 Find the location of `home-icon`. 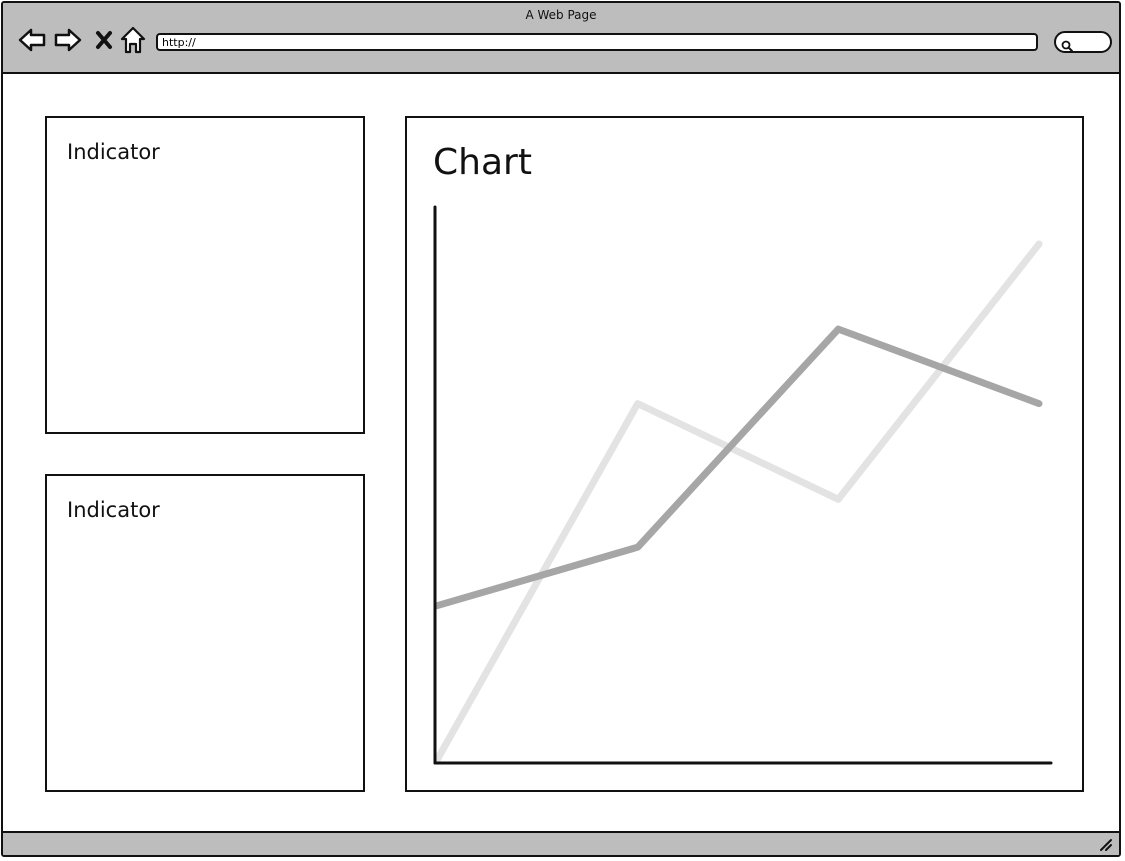

home-icon is located at coordinates (133, 40).